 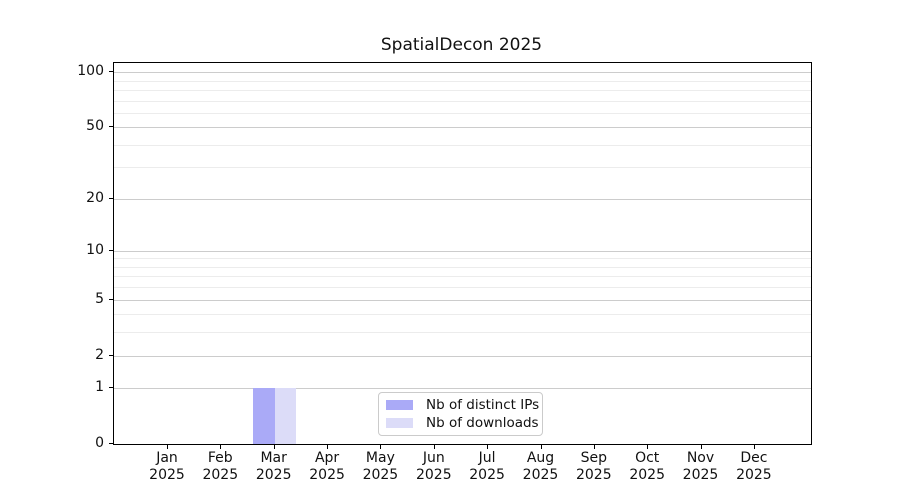 I want to click on x-tick-label: Sep 2025, so click(x=593, y=466).